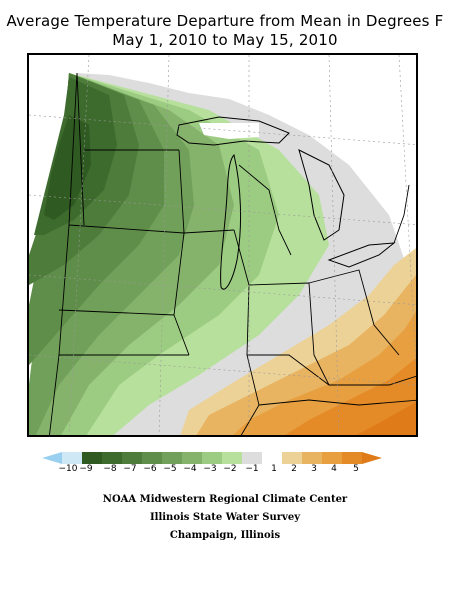  What do you see at coordinates (52, 458) in the screenshot?
I see `legend-arrow-cold` at bounding box center [52, 458].